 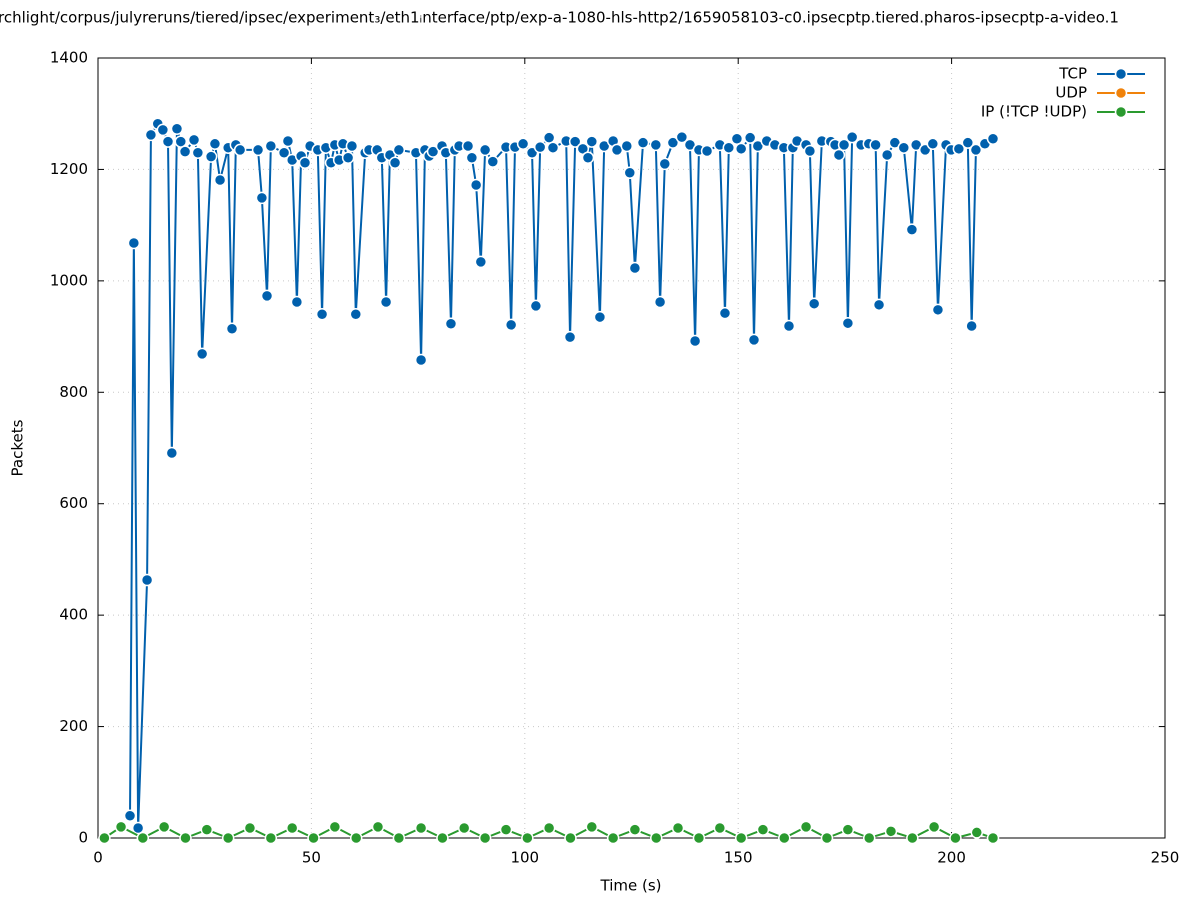 I want to click on y-tick-label: 400, so click(x=73, y=615).